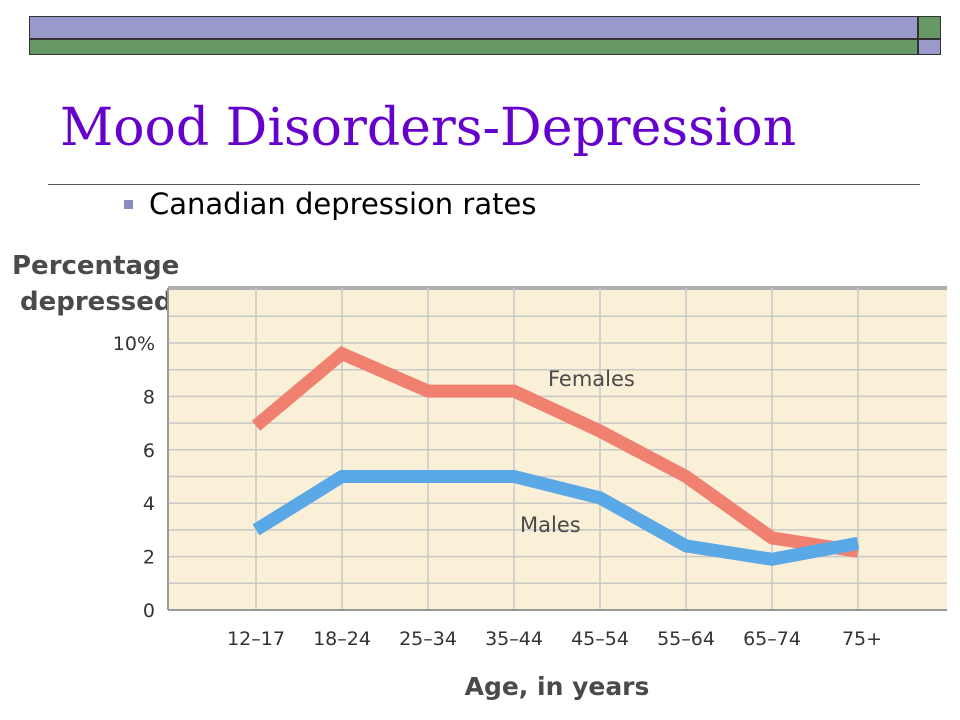 The width and height of the screenshot is (960, 720). I want to click on x-axis-title: Age, in years, so click(557, 686).